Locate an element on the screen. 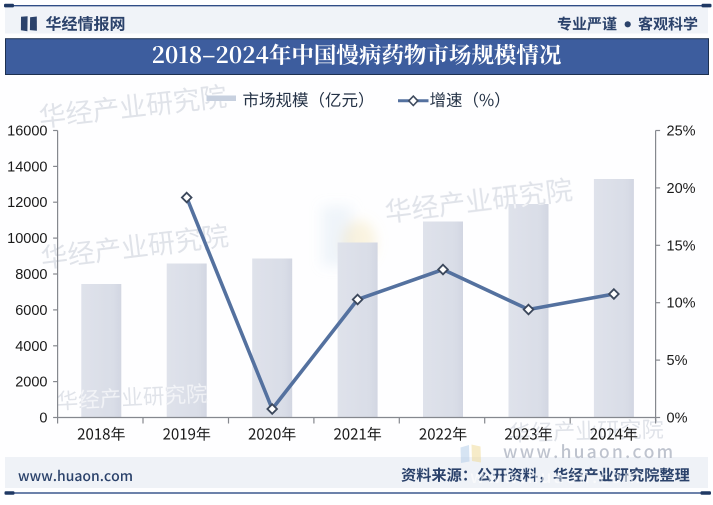 The height and width of the screenshot is (505, 713). svg-text: 0 is located at coordinates (43, 419).